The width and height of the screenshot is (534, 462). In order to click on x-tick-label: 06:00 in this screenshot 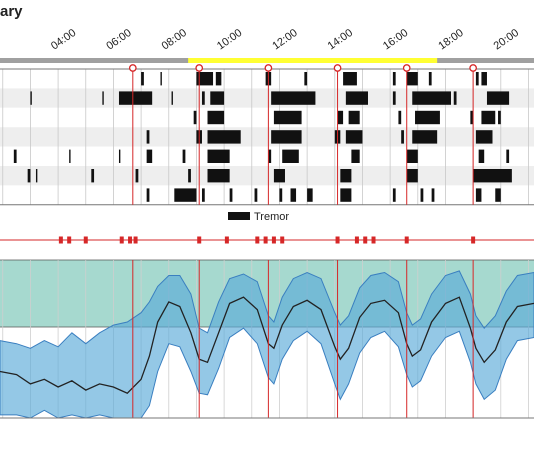, I will do `click(118, 40)`.